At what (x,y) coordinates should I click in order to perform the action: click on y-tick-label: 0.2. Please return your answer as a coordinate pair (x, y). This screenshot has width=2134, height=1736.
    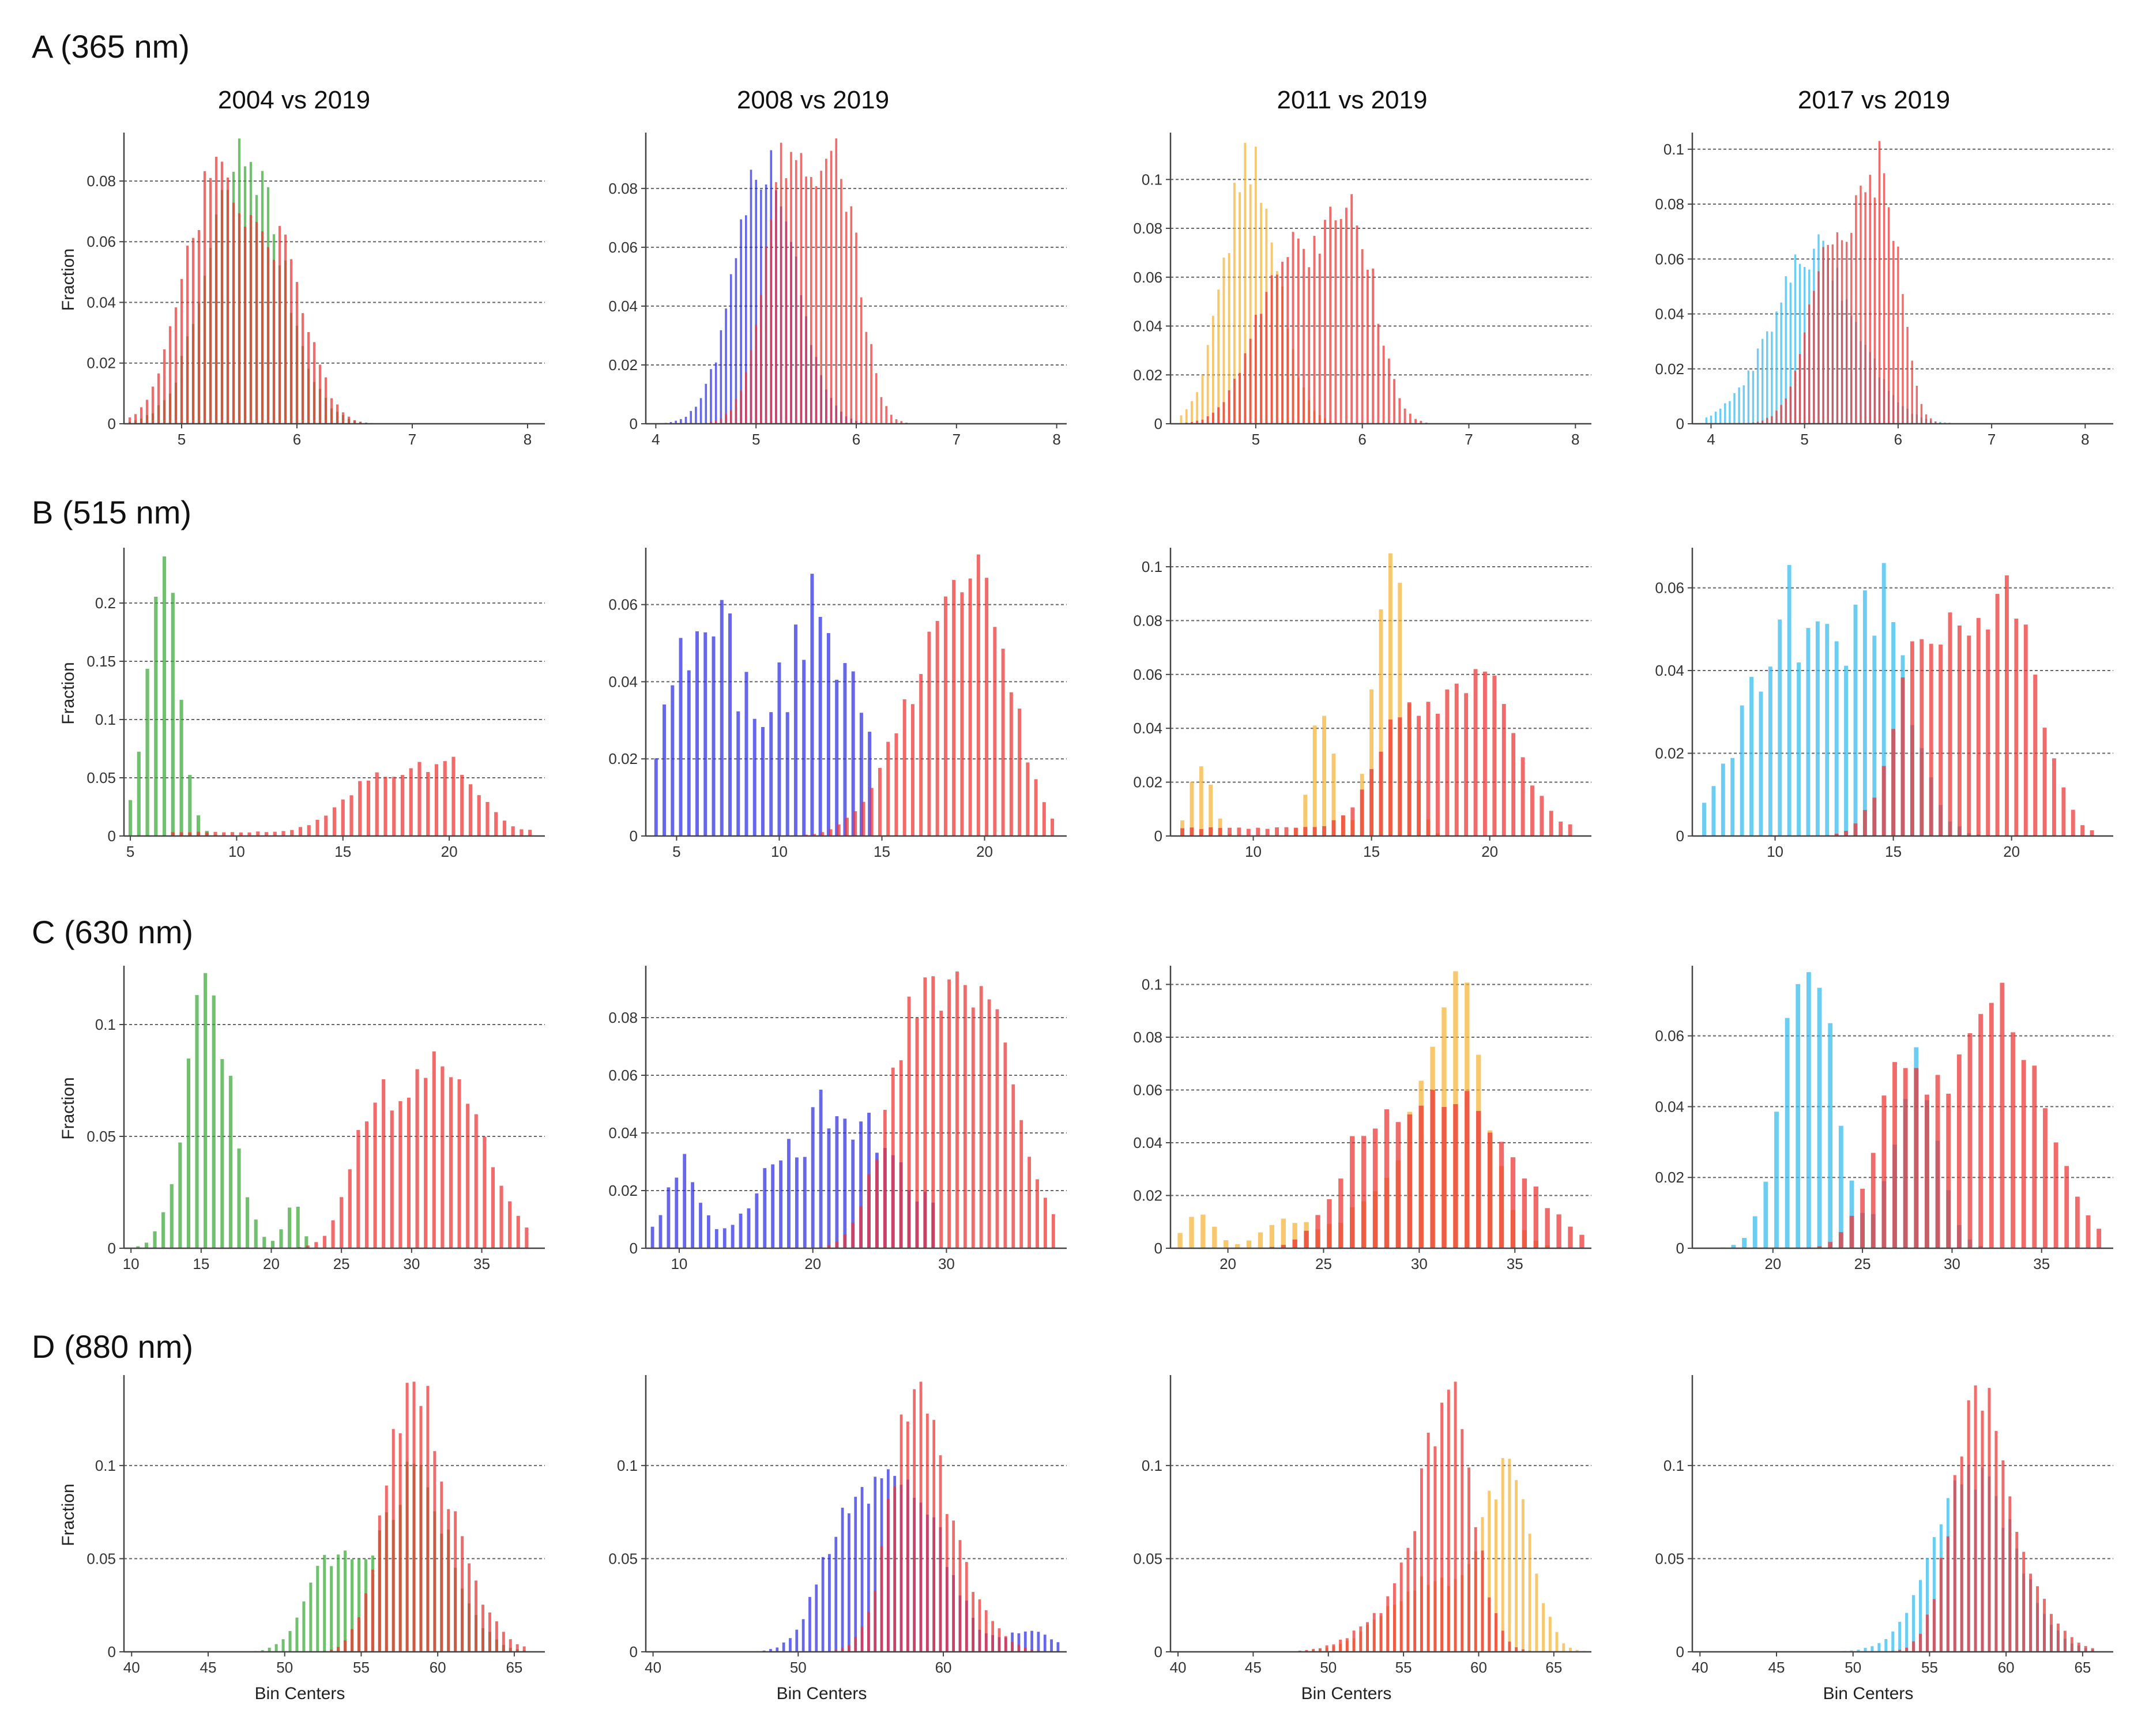
    Looking at the image, I should click on (105, 603).